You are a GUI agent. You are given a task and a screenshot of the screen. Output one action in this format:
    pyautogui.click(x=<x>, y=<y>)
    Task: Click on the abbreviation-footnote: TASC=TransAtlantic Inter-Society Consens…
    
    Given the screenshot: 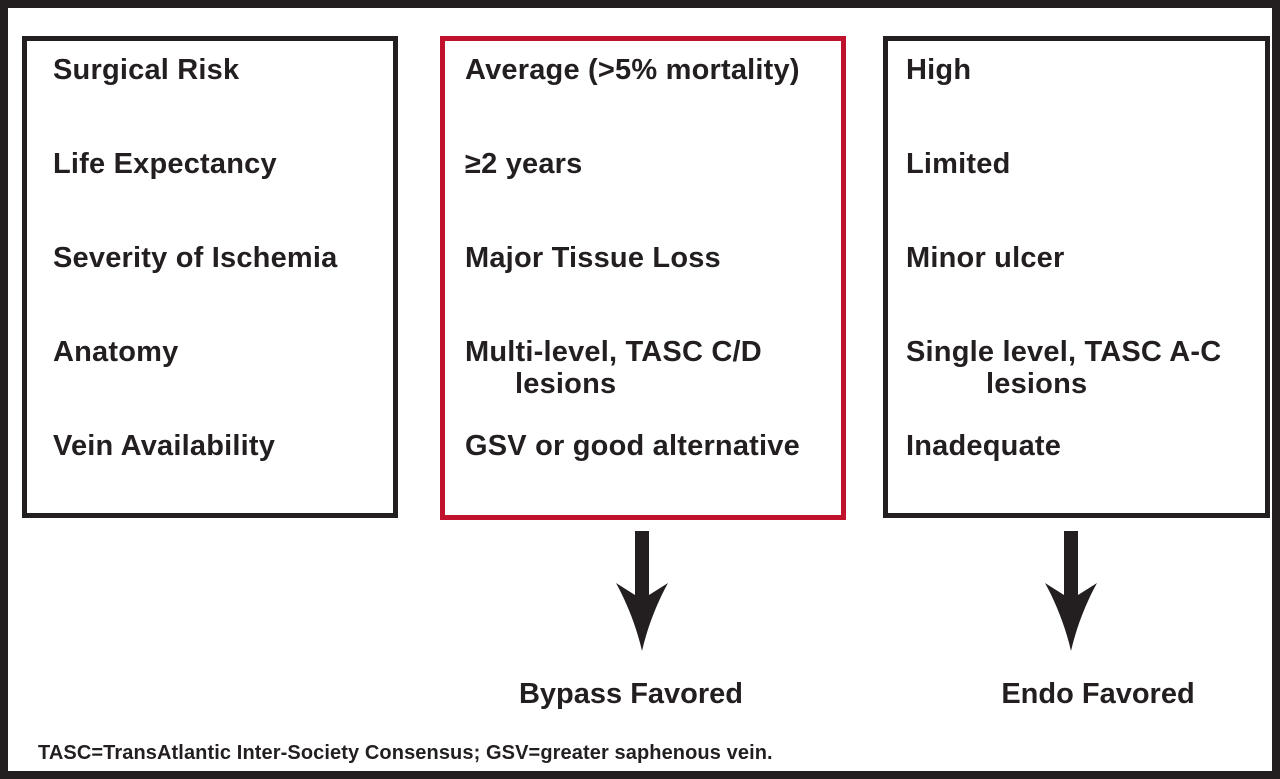 What is the action you would take?
    pyautogui.click(x=405, y=753)
    